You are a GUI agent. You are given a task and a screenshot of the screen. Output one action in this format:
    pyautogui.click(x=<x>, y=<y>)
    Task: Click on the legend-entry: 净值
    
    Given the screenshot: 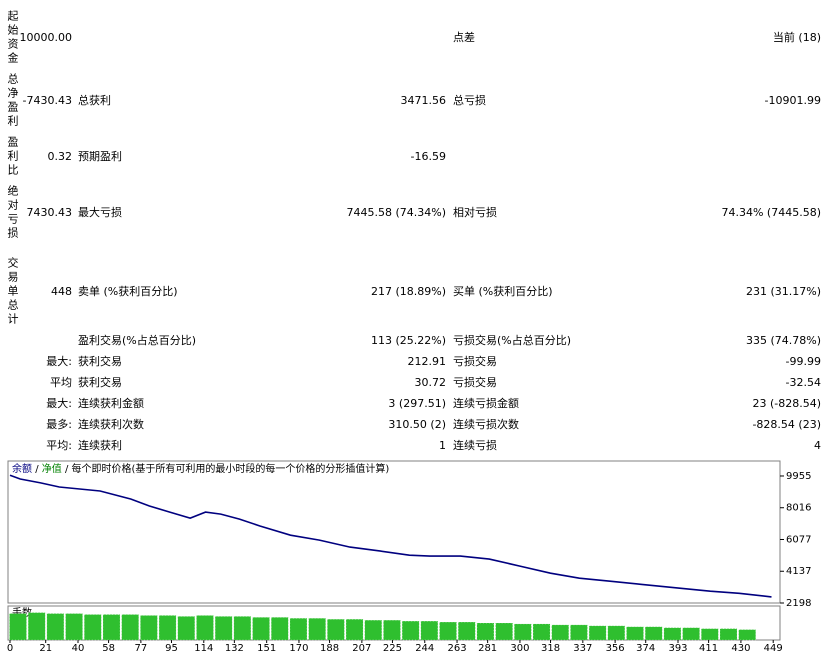 What is the action you would take?
    pyautogui.click(x=52, y=468)
    